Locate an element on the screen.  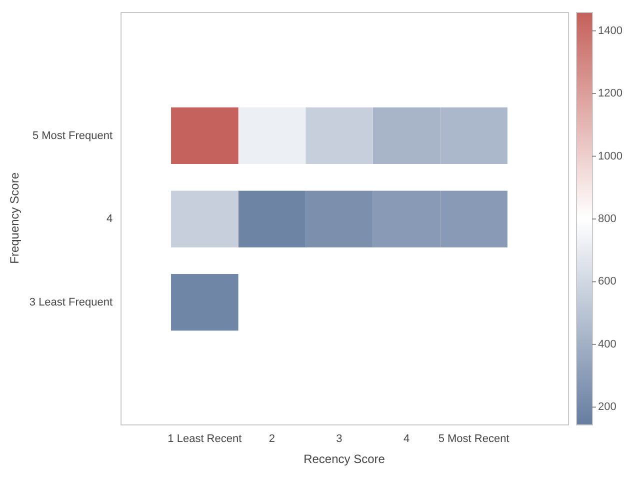
x-tick-label: 4 is located at coordinates (406, 439).